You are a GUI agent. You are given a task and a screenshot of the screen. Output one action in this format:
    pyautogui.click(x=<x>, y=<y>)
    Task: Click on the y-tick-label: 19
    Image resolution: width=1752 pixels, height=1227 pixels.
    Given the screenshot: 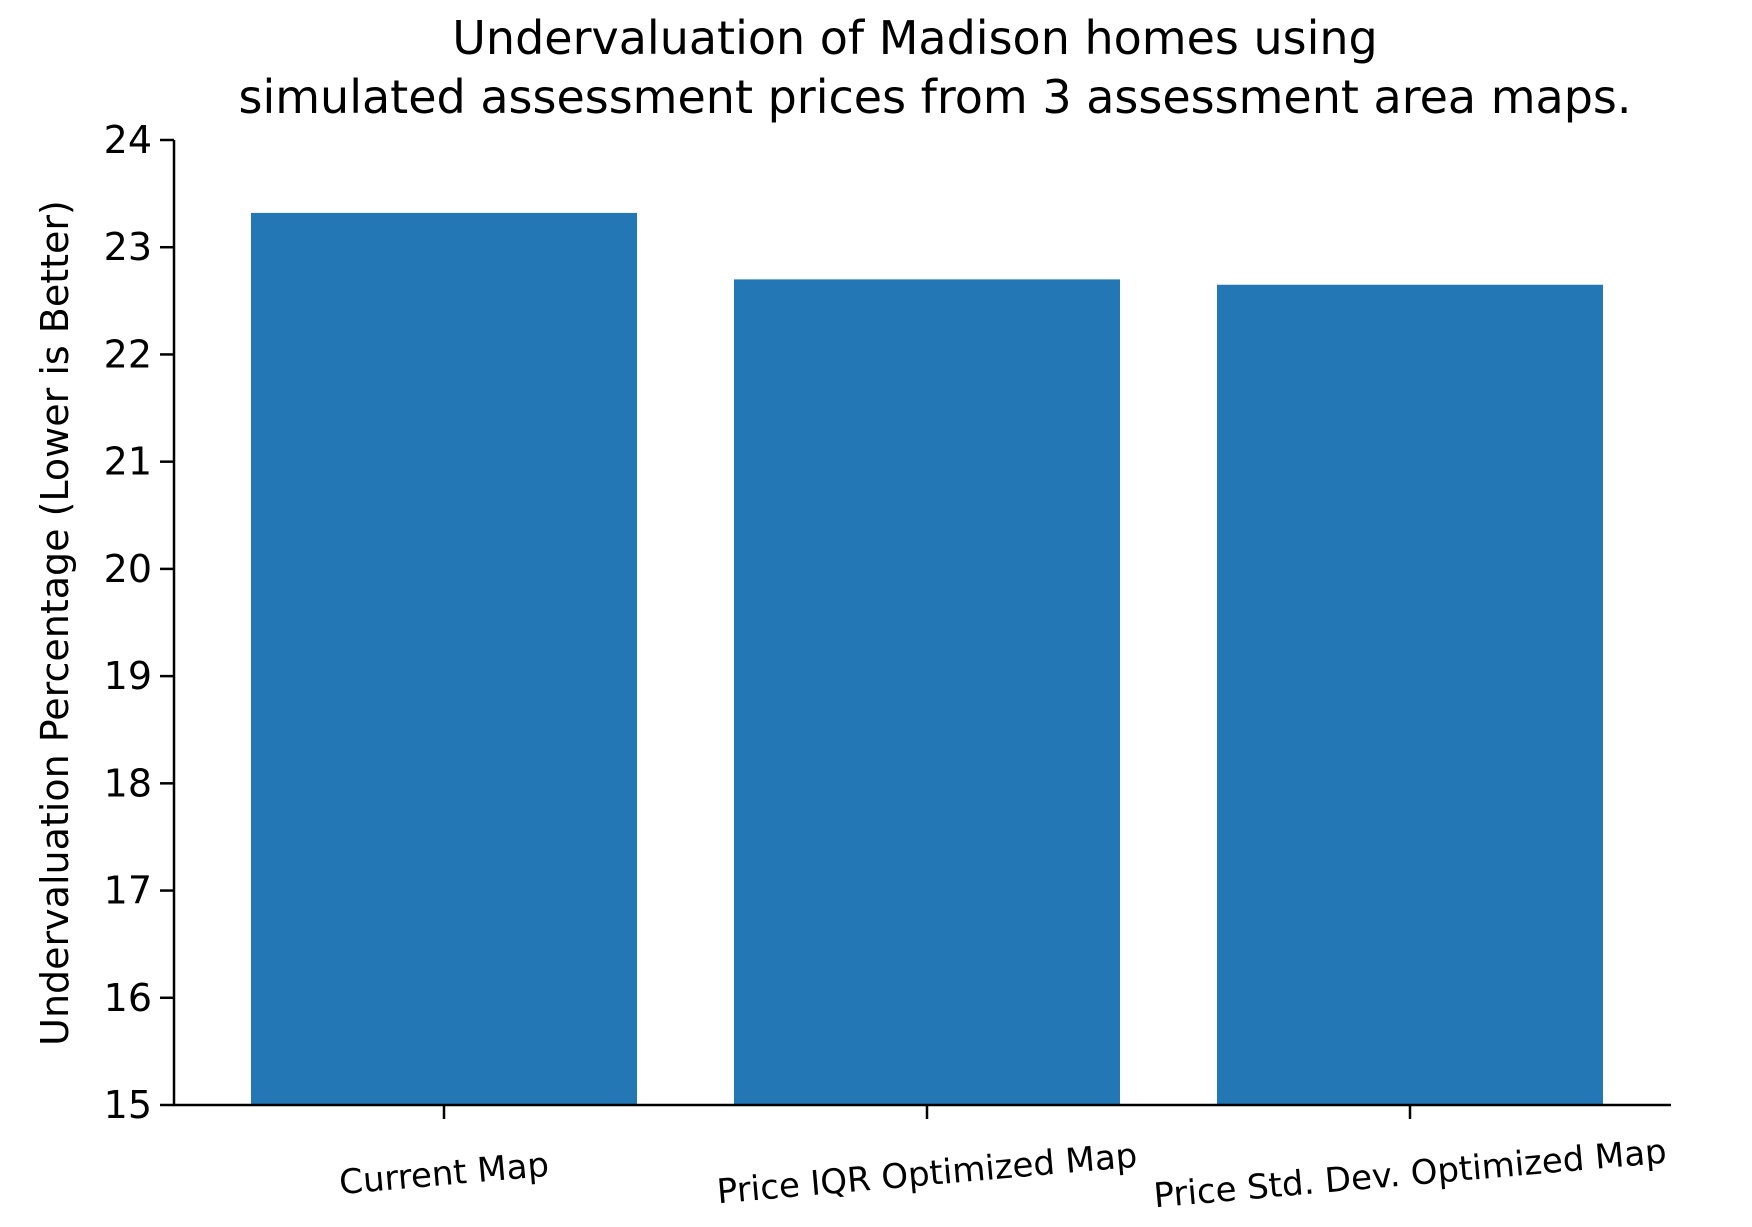 What is the action you would take?
    pyautogui.click(x=128, y=676)
    